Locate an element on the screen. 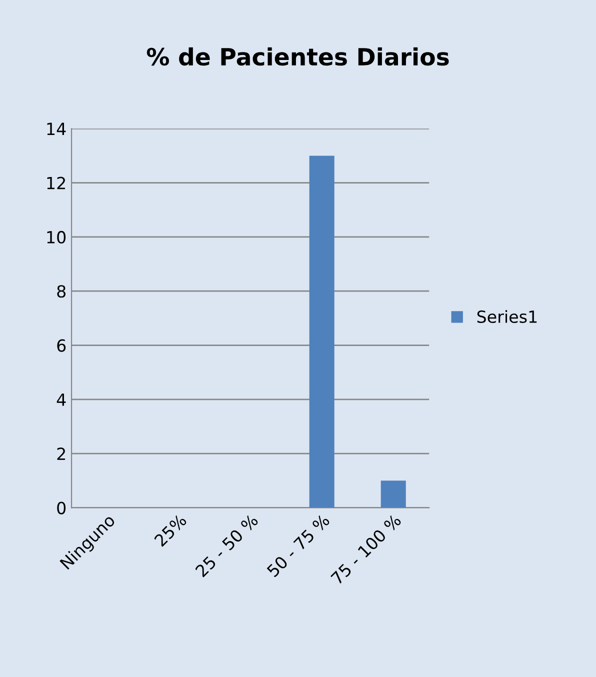 This screenshot has width=596, height=677. chart-title: % de Pacientes Diarios is located at coordinates (297, 56).